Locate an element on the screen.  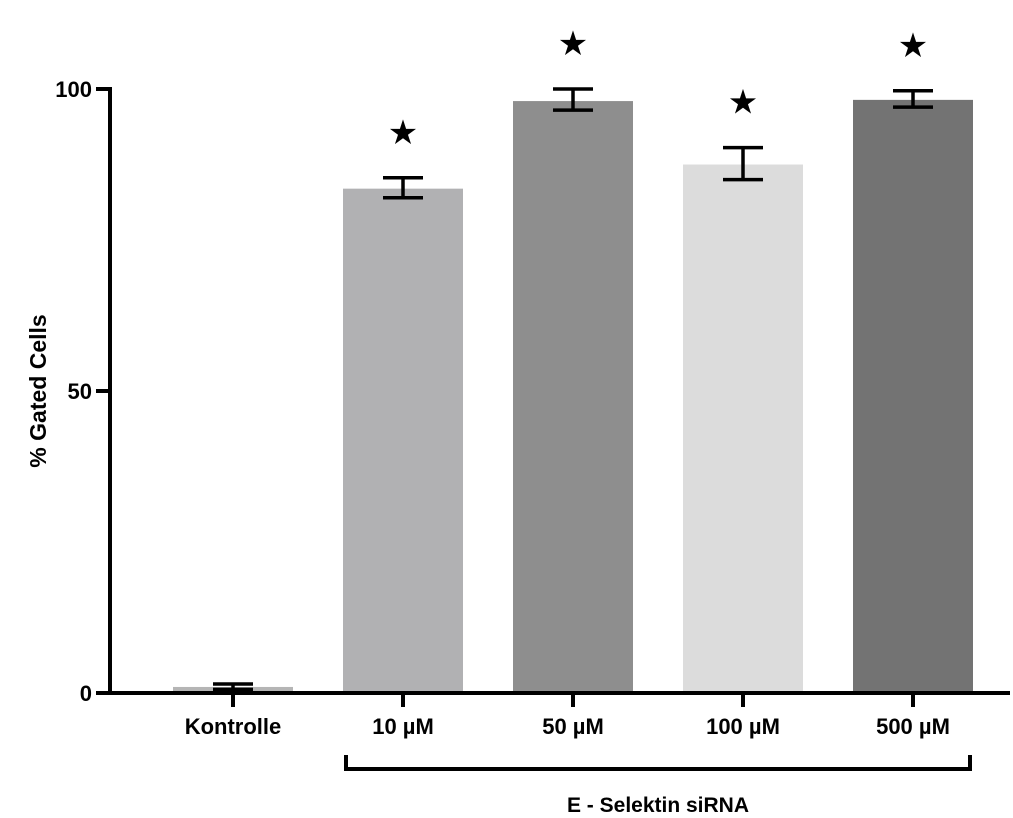
y-tick-label: 100 is located at coordinates (73, 89).